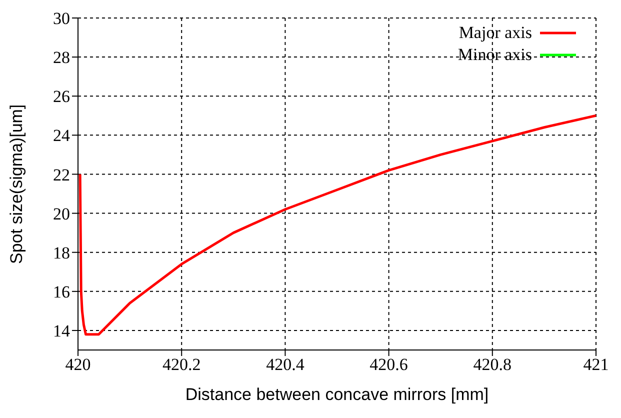  Describe the element at coordinates (285, 364) in the screenshot. I see `x-tick-label: 420.4` at that location.